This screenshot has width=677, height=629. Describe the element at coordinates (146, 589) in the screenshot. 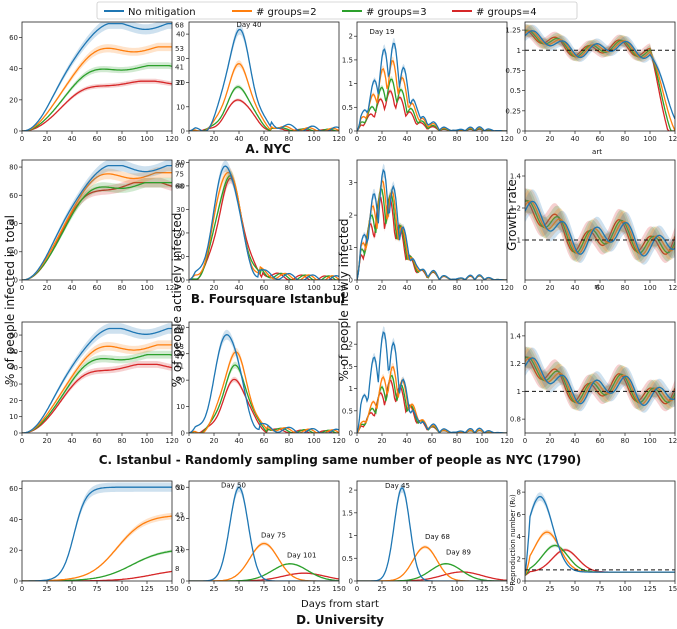

I see `x-tick-label: 125` at that location.